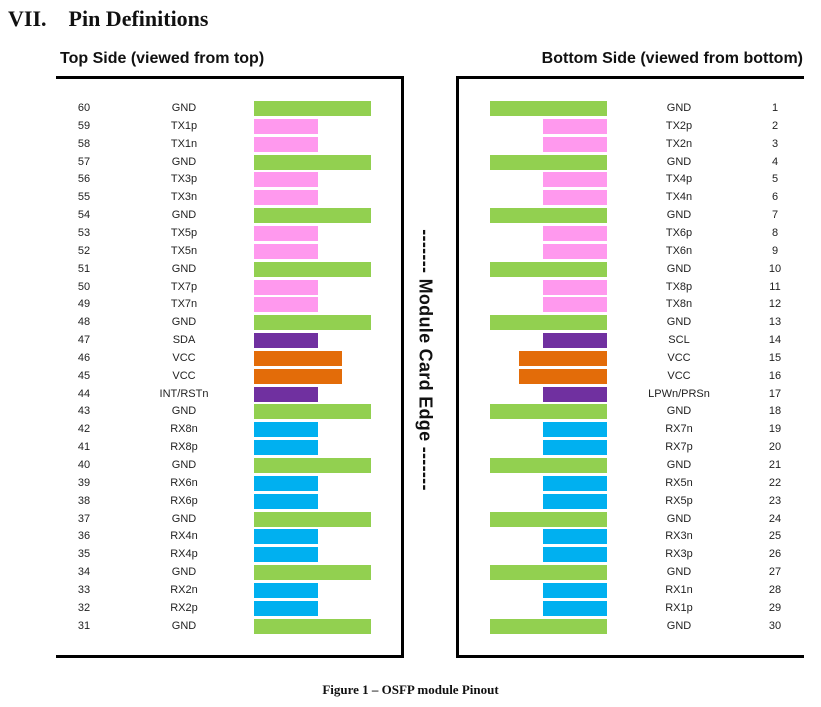  Describe the element at coordinates (228, 573) in the screenshot. I see `top-pin-row: 34 GND` at that location.